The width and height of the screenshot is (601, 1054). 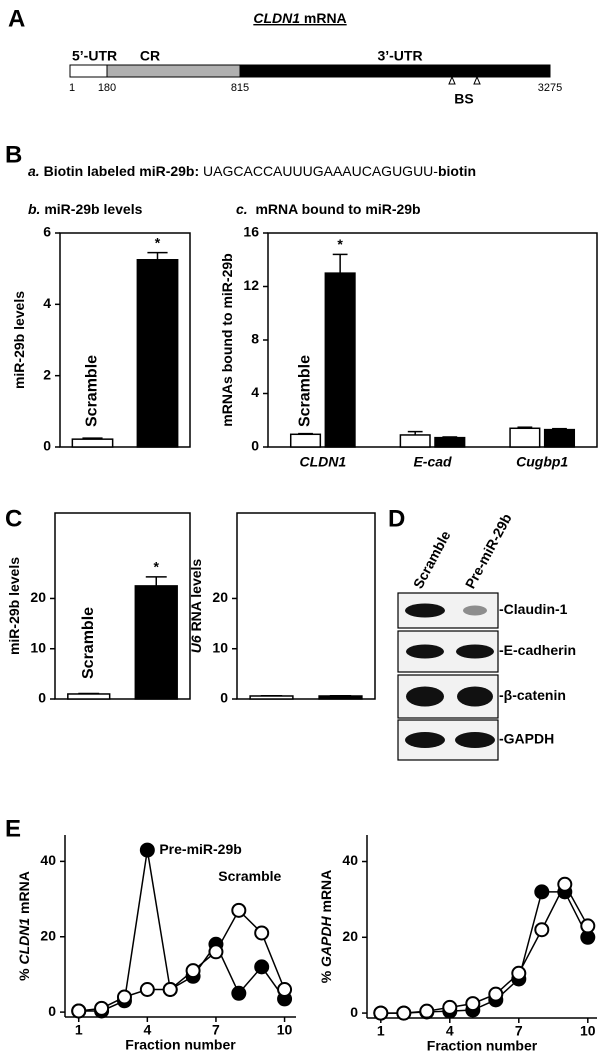 What do you see at coordinates (13, 828) in the screenshot?
I see `panel-letter: E` at bounding box center [13, 828].